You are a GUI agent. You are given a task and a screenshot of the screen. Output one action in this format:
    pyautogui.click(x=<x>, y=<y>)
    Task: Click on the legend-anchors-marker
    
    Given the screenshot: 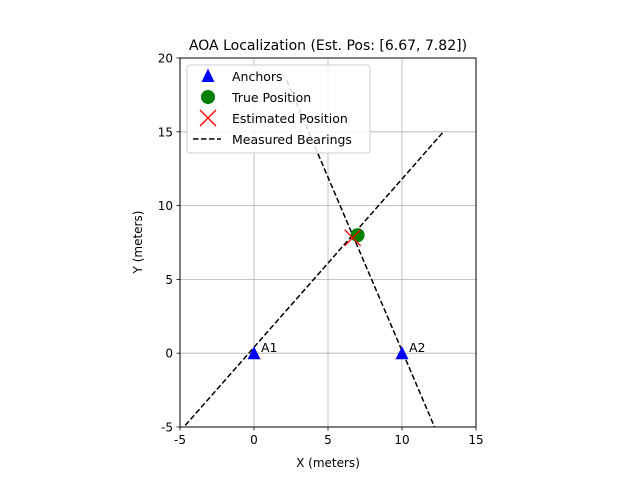 What is the action you would take?
    pyautogui.click(x=208, y=75)
    